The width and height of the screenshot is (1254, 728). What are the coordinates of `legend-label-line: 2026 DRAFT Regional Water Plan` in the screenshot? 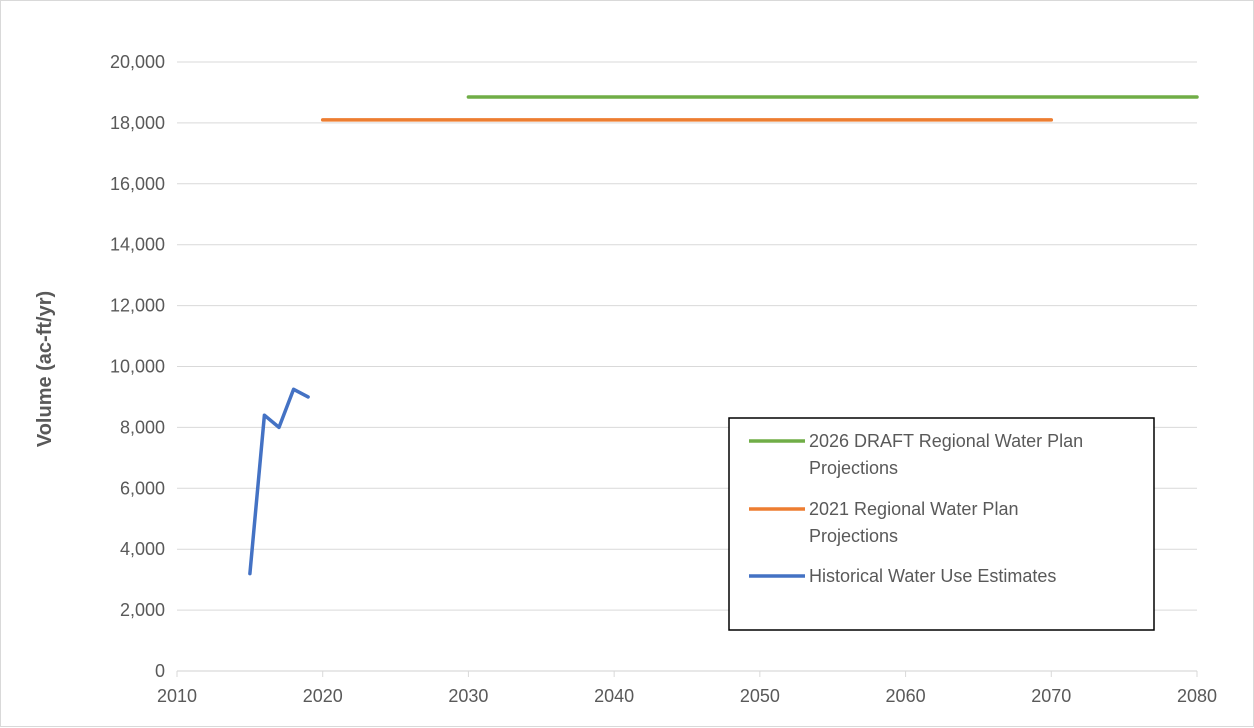 It's located at (946, 441).